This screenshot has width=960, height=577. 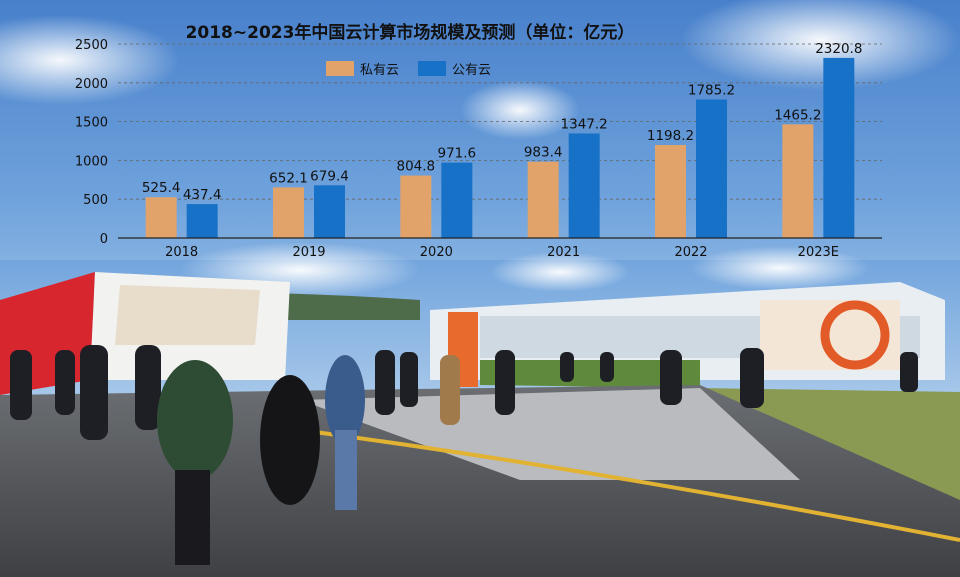 I want to click on y-tick-label: 0, so click(x=104, y=239).